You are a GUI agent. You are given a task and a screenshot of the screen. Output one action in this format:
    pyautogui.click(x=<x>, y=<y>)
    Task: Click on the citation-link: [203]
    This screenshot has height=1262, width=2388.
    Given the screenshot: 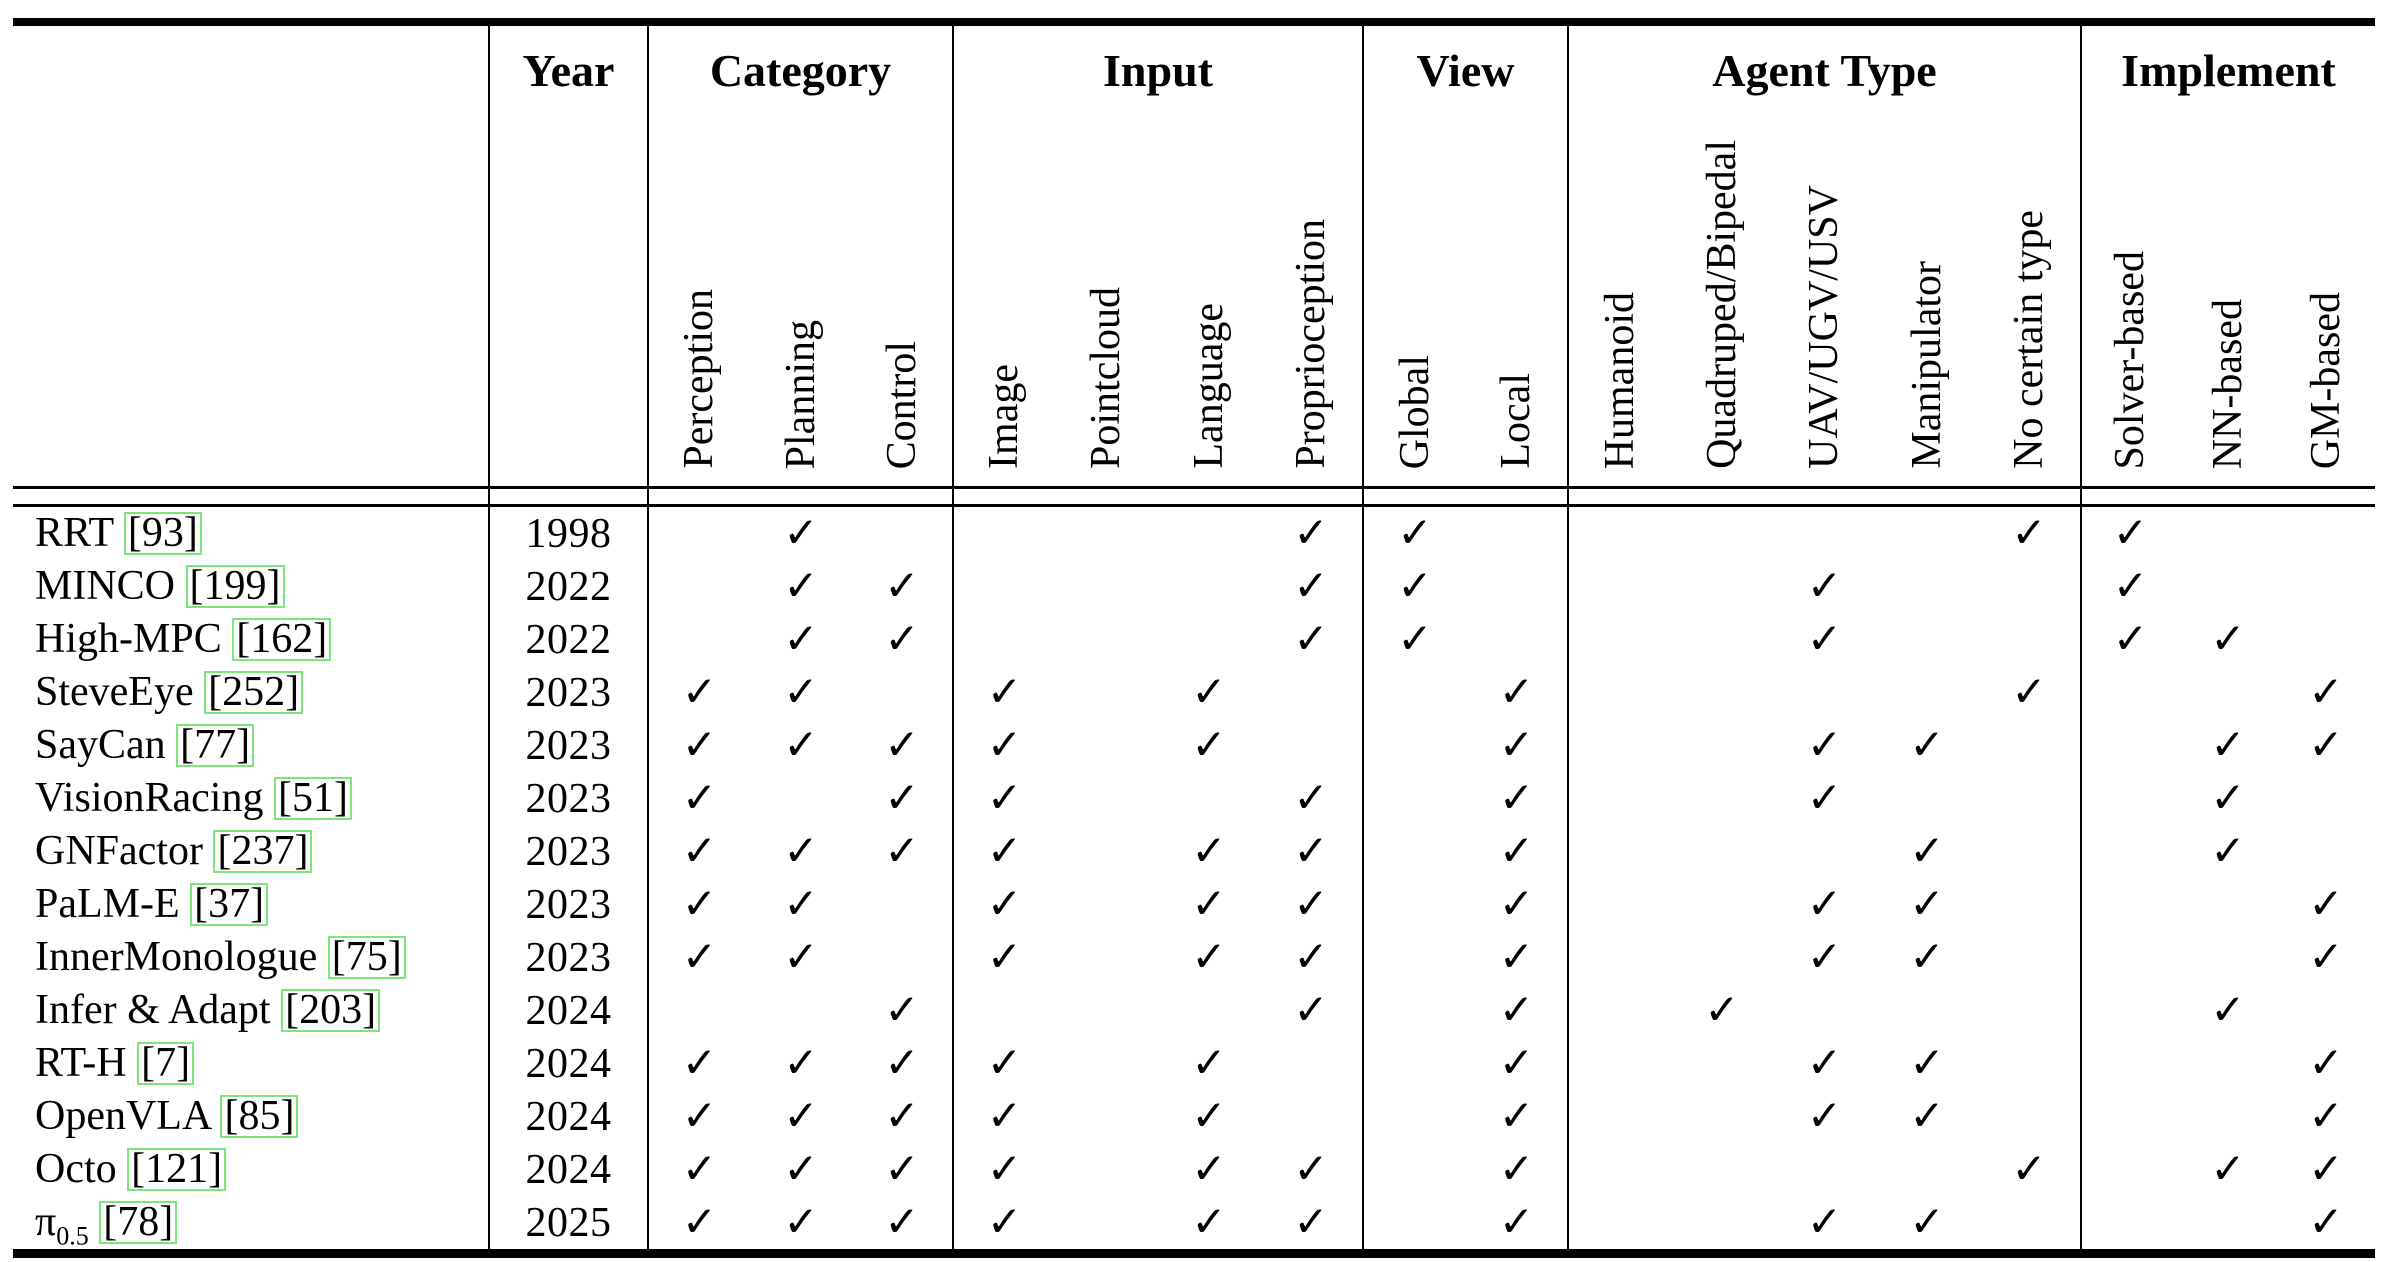 What is the action you would take?
    pyautogui.click(x=331, y=1010)
    